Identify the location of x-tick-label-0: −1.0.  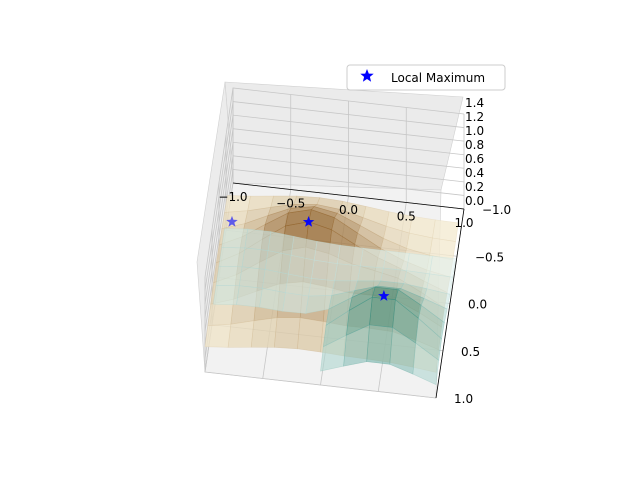
(232, 197).